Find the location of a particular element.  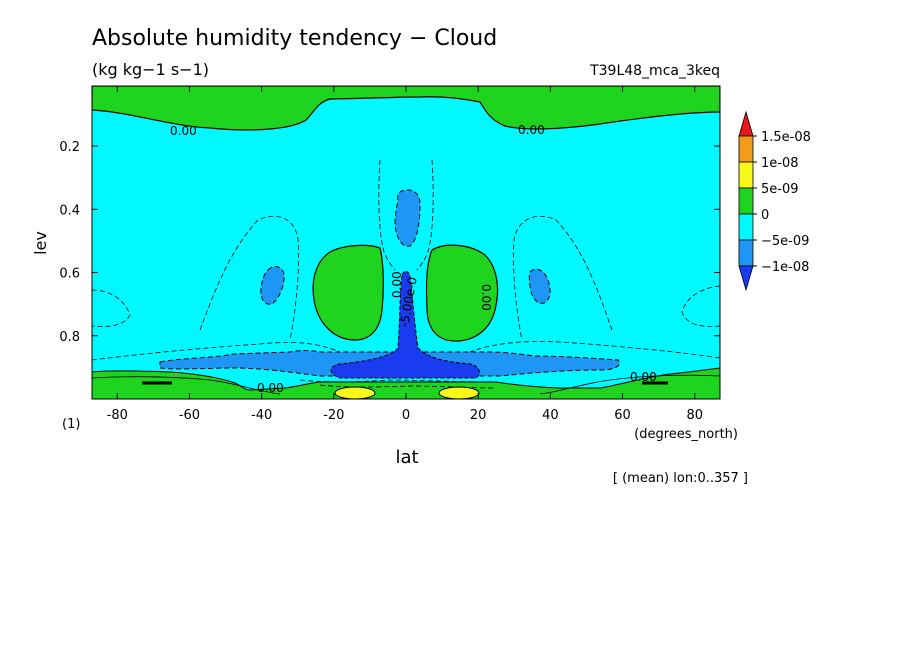

x-tick-label: -40 is located at coordinates (261, 415).